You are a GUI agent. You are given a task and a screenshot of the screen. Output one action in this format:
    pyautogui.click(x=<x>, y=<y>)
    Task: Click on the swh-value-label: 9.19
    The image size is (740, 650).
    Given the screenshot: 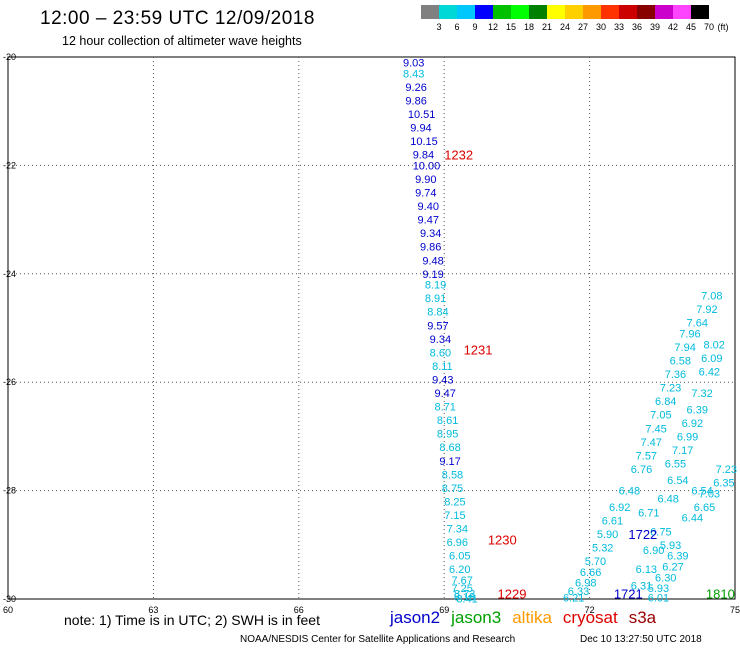 What is the action you would take?
    pyautogui.click(x=432, y=275)
    